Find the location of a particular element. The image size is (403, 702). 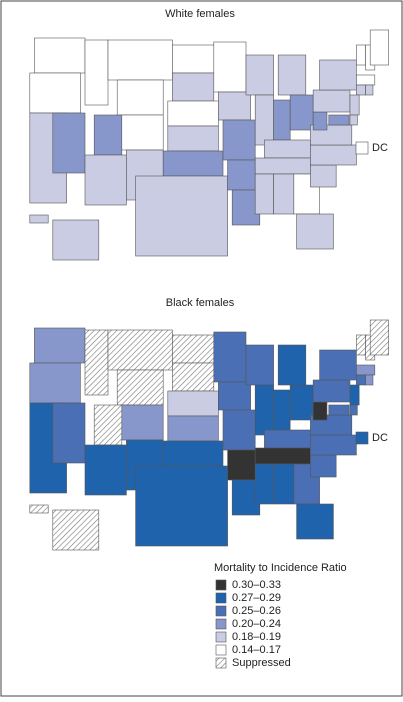

legend-label: 0.18–0.19 is located at coordinates (256, 637).